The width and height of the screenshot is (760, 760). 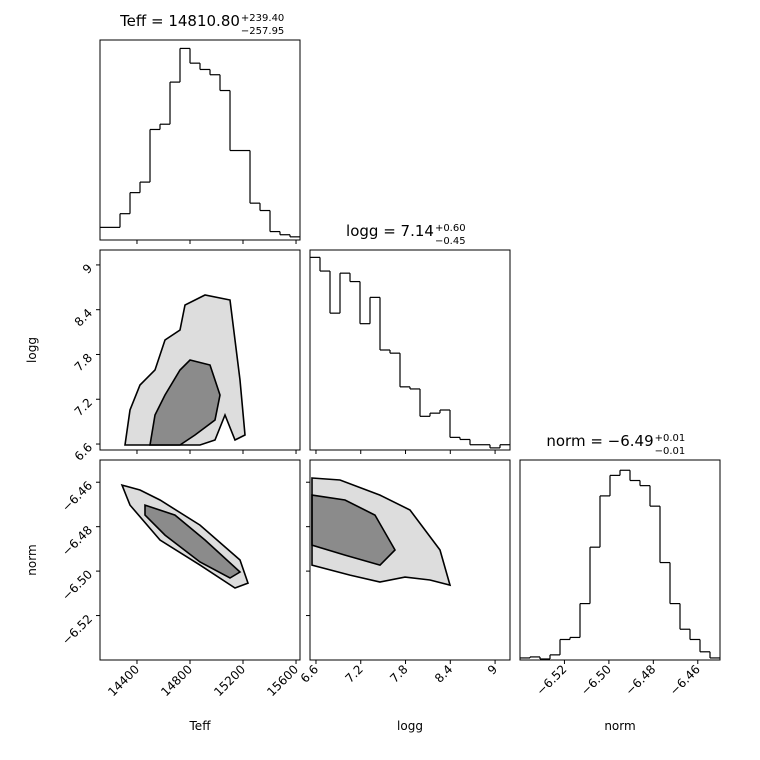 I want to click on panel-title: logg = 7.14, so click(x=390, y=231).